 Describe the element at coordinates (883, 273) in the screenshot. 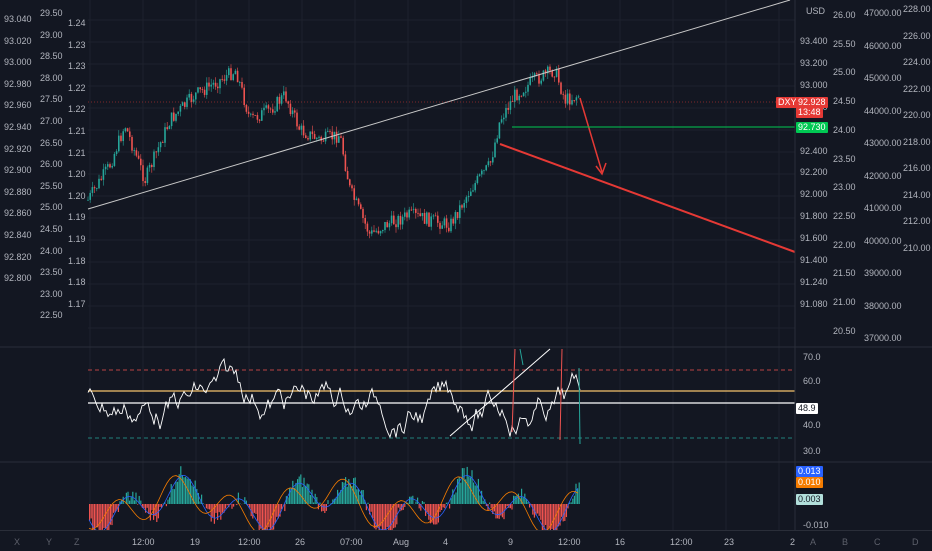

I see `right3-tick: 39000.00` at that location.